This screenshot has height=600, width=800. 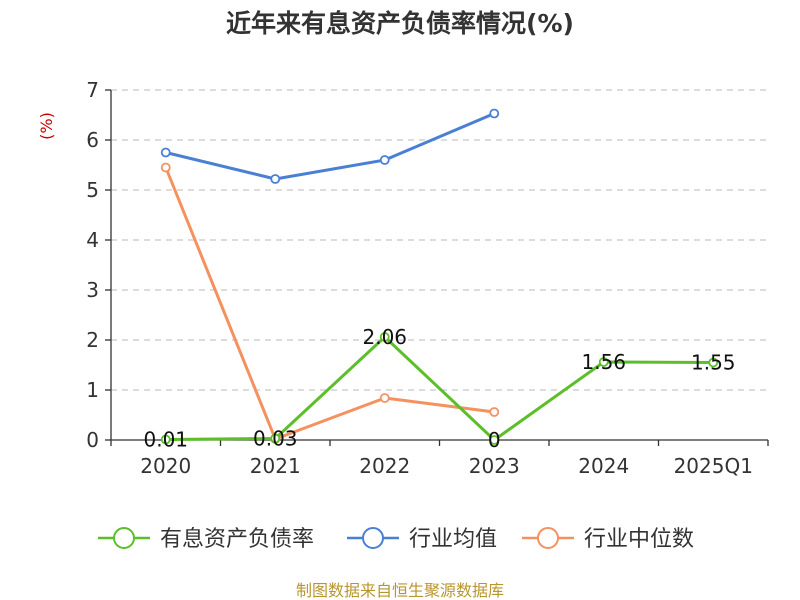 I want to click on data-label-2024: 1.56, so click(x=603, y=362).